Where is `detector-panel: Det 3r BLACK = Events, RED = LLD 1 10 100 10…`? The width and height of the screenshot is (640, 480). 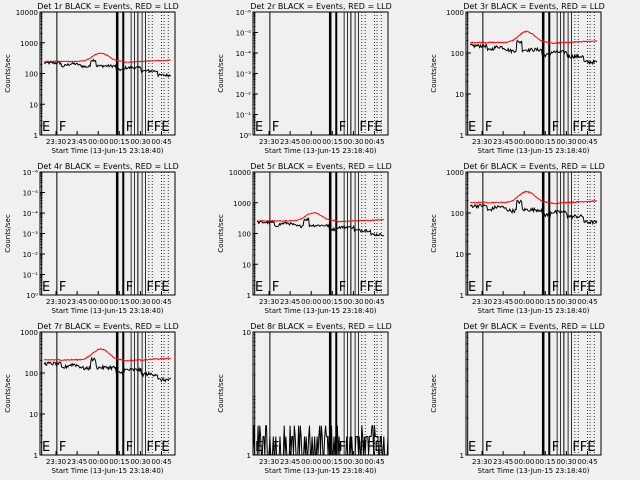
detector-panel: Det 3r BLACK = Events, RED = LLD 1 10 100 10… is located at coordinates (517, 78).